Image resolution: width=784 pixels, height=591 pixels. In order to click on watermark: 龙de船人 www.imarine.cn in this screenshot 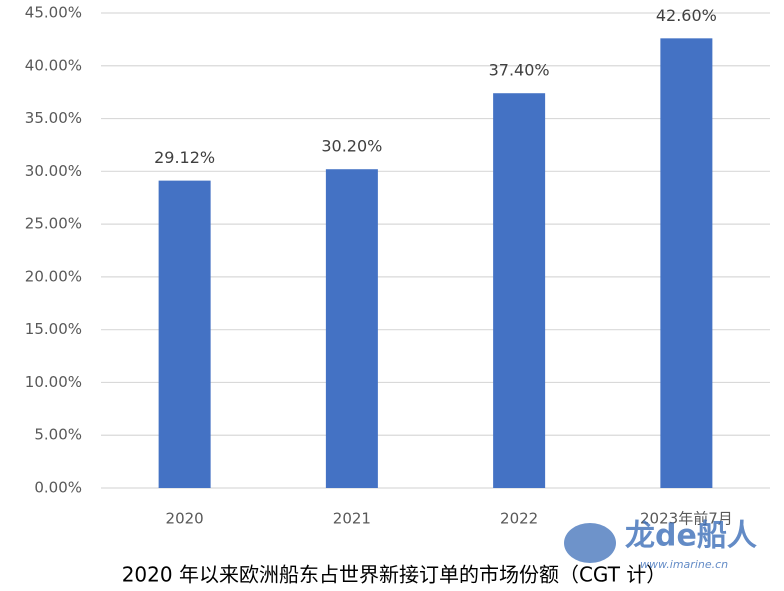, I will do `click(660, 545)`.